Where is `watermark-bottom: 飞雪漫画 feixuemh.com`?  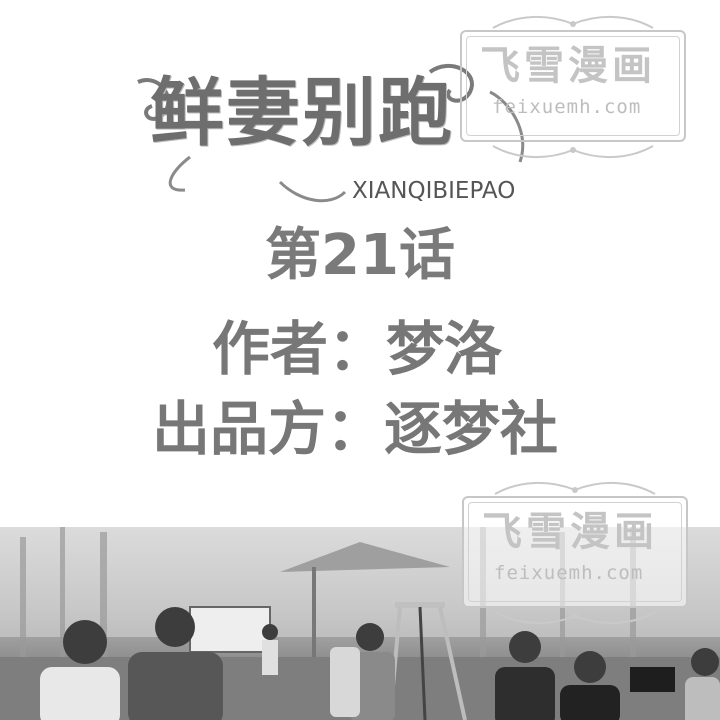
watermark-bottom: 飞雪漫画 feixuemh.com is located at coordinates (575, 553).